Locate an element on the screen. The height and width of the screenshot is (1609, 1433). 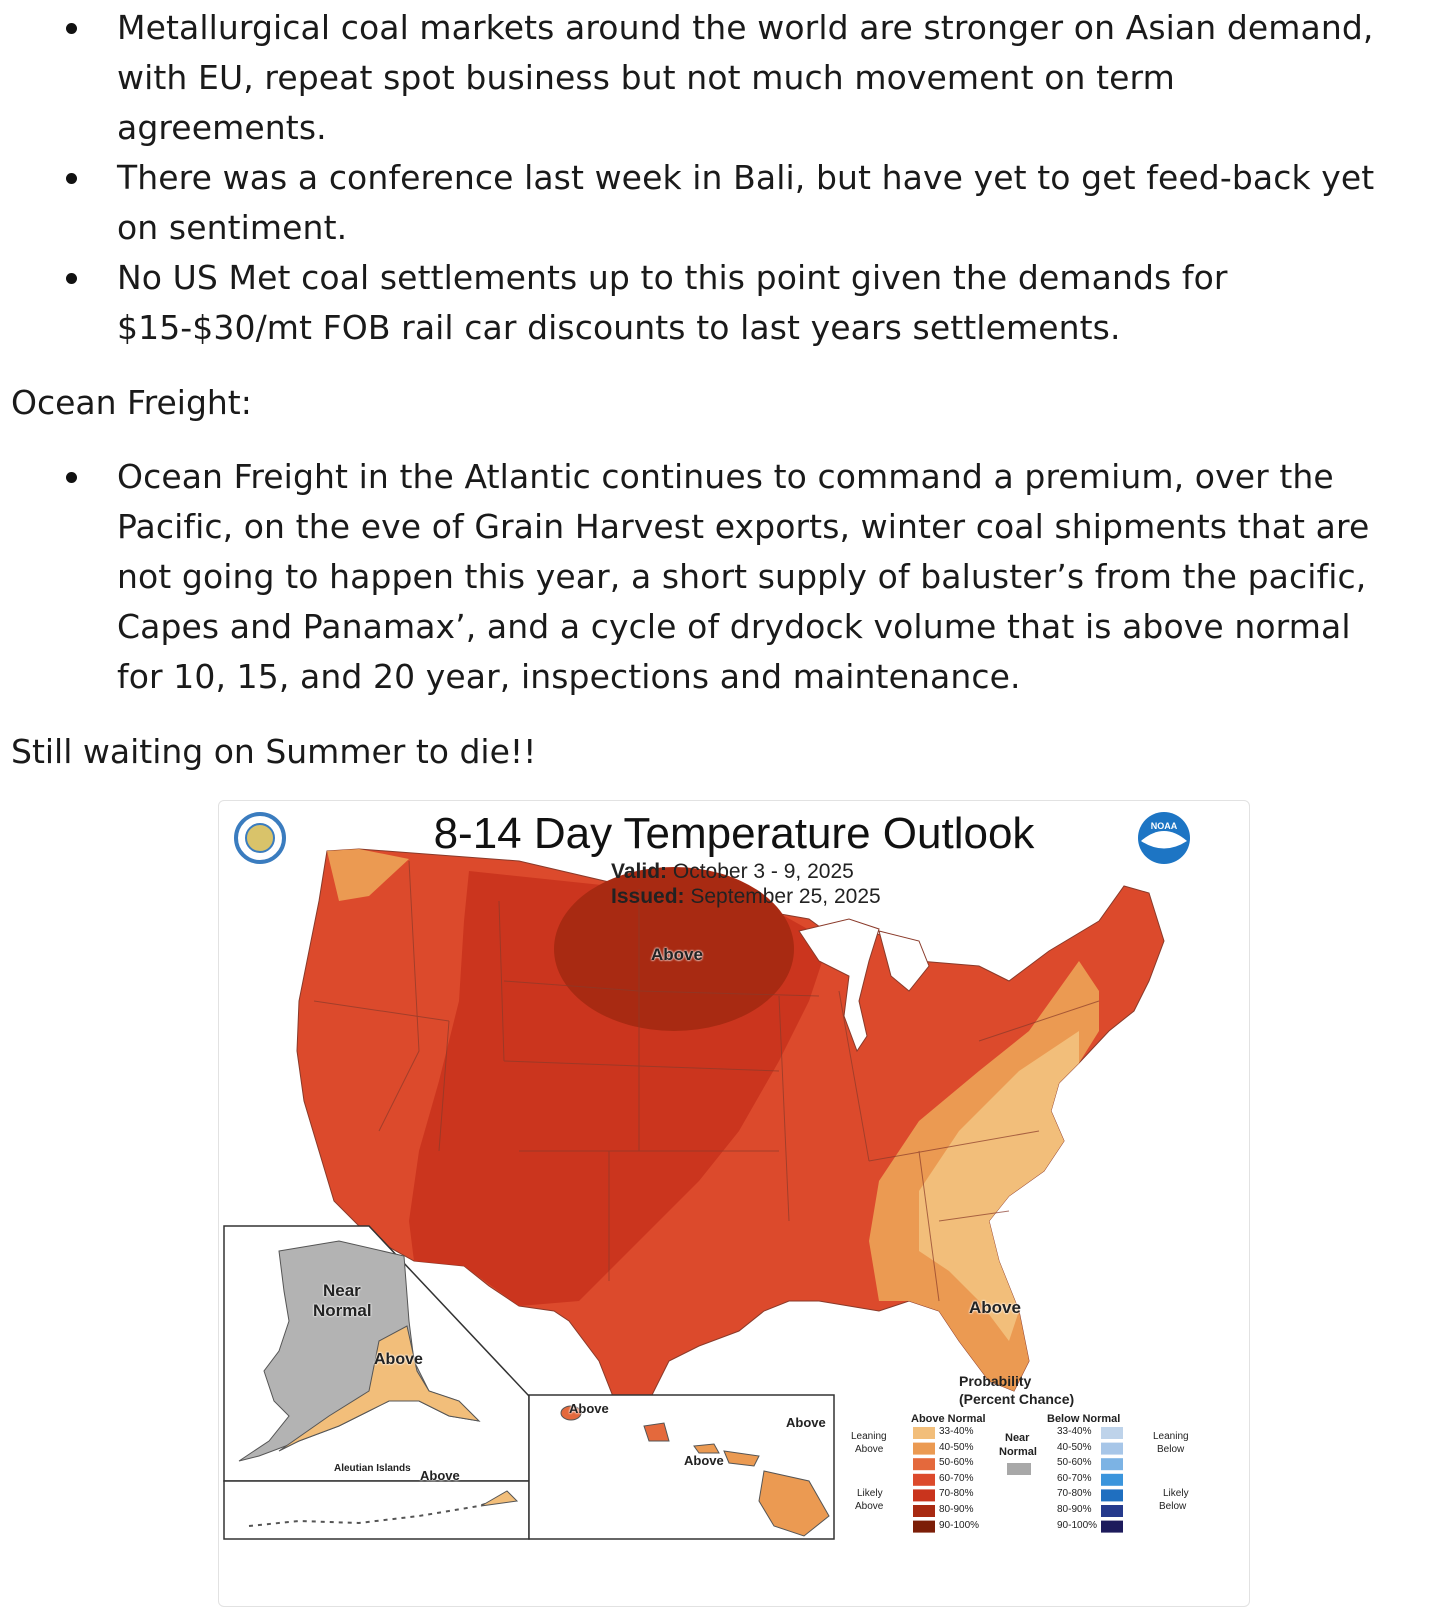
legend-label-below-3: 60-70% is located at coordinates (1074, 1478).